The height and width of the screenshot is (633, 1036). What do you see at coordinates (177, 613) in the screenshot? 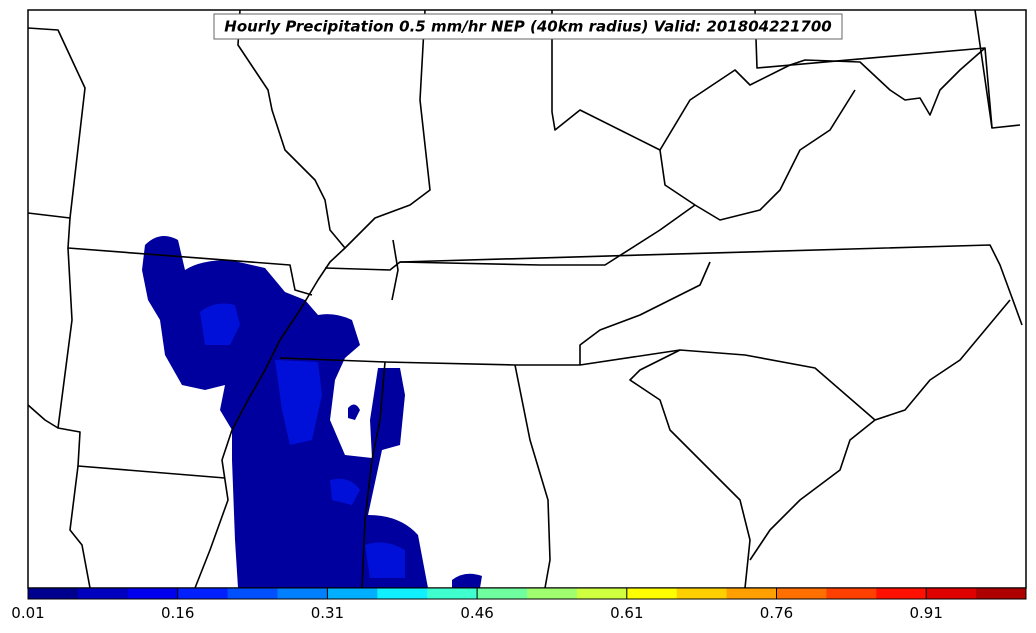
I see `colorbar-tick-label: 0.16` at bounding box center [177, 613].